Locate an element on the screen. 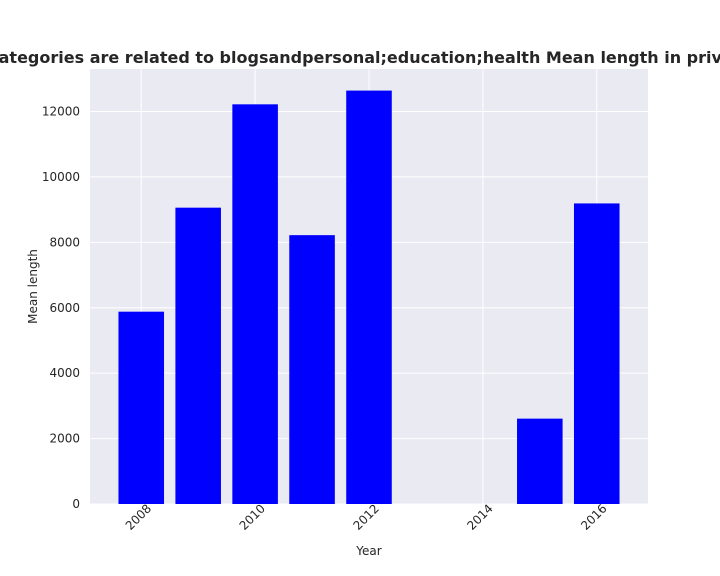 Image resolution: width=720 pixels, height=576 pixels. x-tick-label: 2012 is located at coordinates (365, 516).